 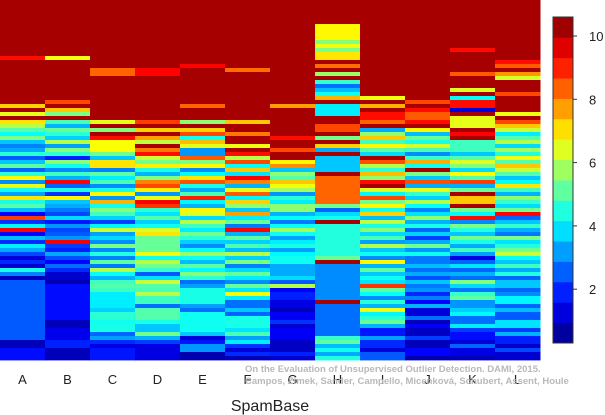 What do you see at coordinates (592, 163) in the screenshot?
I see `colorbar-tick-label-6: 6` at bounding box center [592, 163].